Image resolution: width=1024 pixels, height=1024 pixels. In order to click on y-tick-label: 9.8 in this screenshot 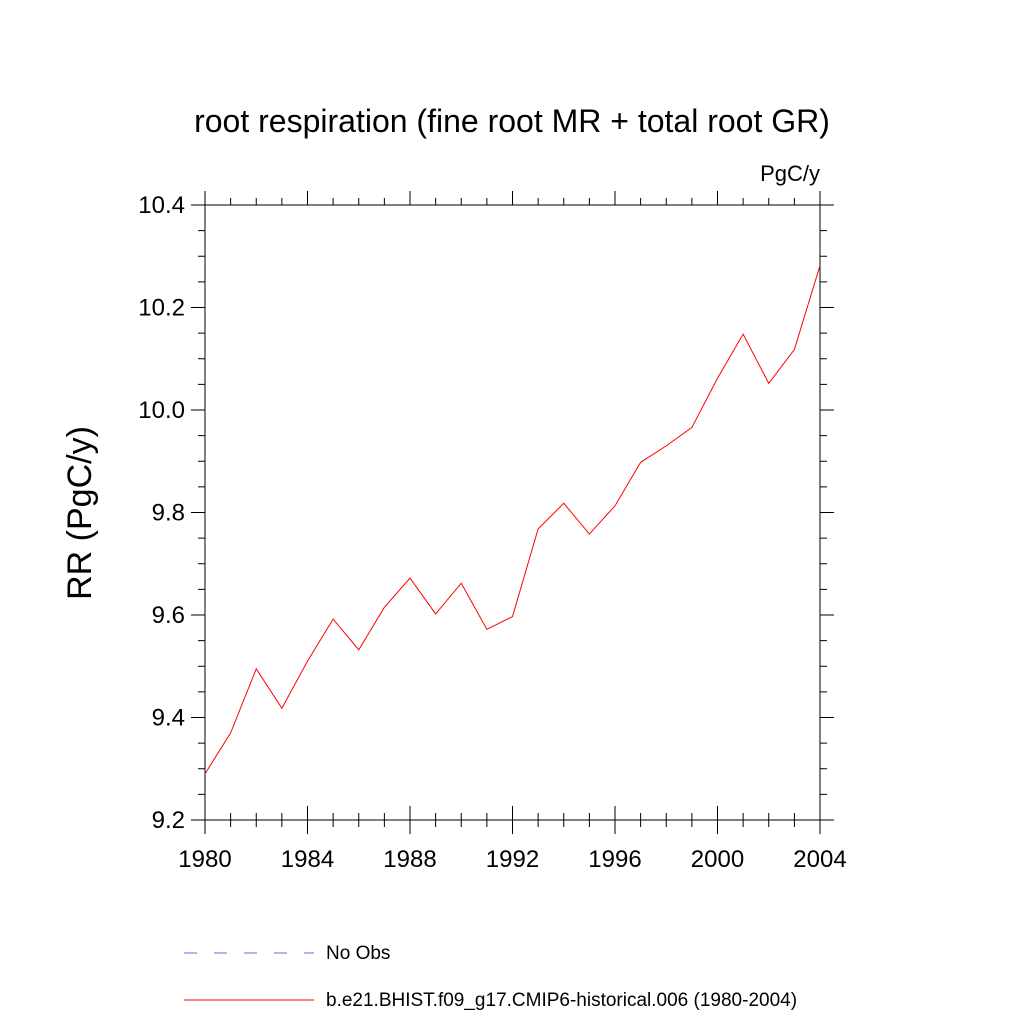, I will do `click(168, 513)`.